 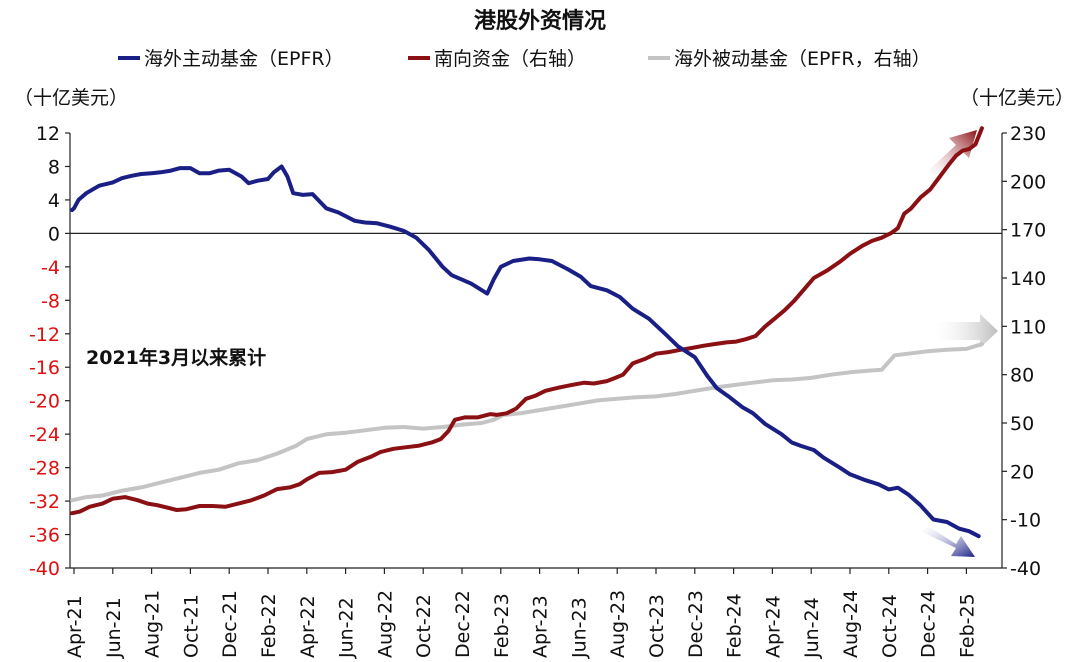 What do you see at coordinates (812, 628) in the screenshot?
I see `x-tick-label: Jun-24` at bounding box center [812, 628].